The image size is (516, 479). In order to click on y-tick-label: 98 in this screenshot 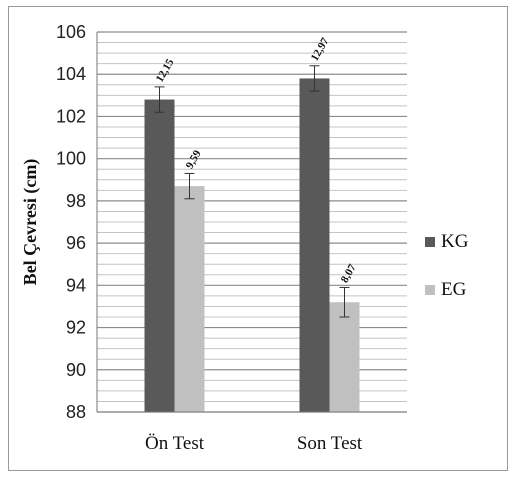, I will do `click(76, 201)`.